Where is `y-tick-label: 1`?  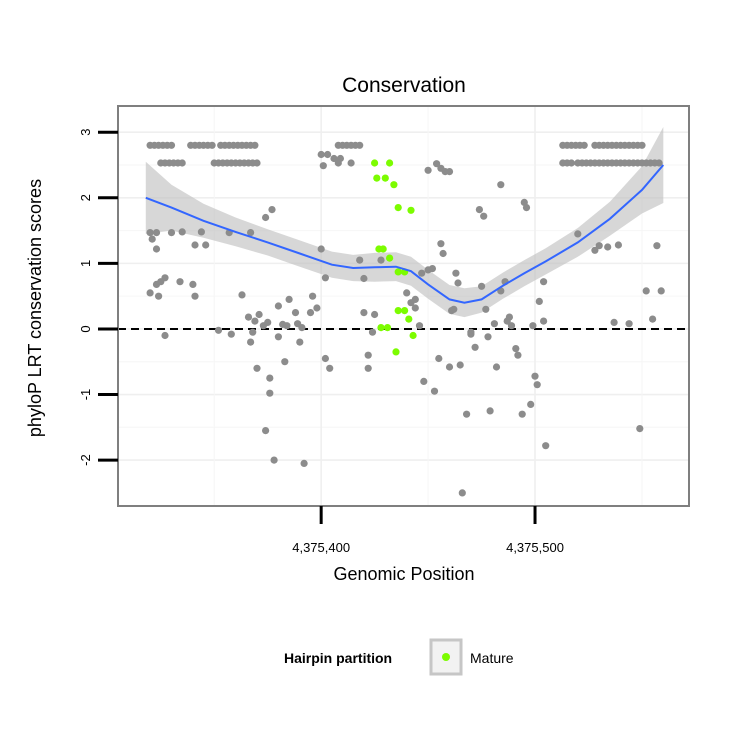 y-tick-label: 1 is located at coordinates (85, 263).